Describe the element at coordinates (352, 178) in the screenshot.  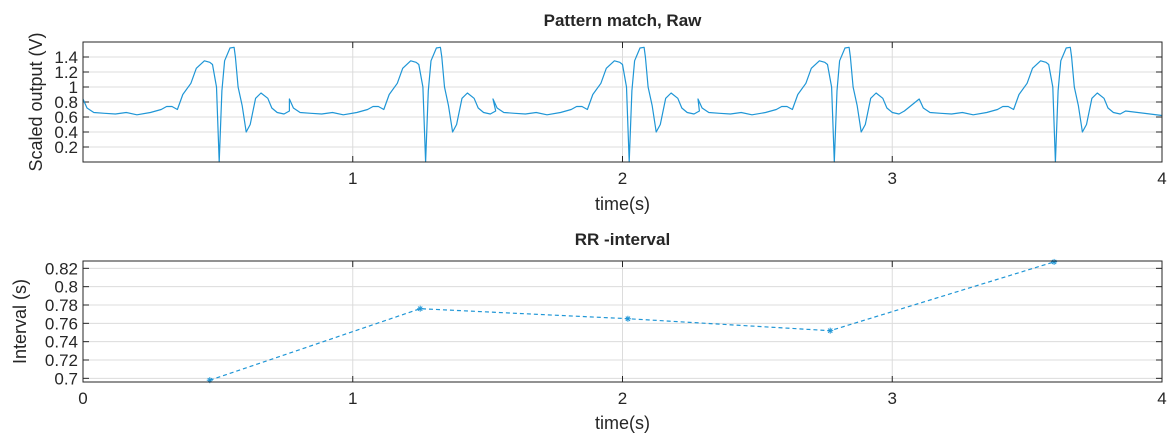
I see `raw-xtick-label: 1` at that location.